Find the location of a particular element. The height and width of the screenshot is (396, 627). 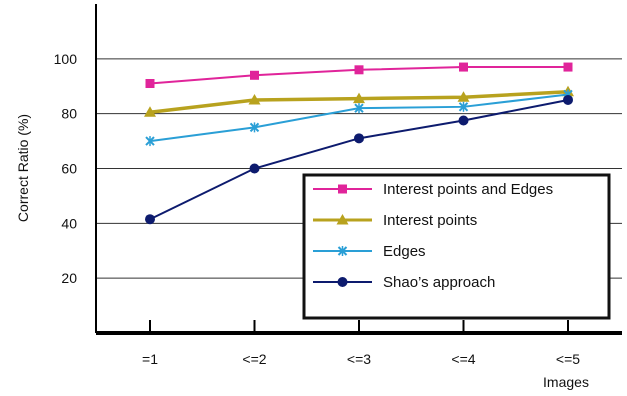

legend-item: Shao’s approach is located at coordinates (404, 282).